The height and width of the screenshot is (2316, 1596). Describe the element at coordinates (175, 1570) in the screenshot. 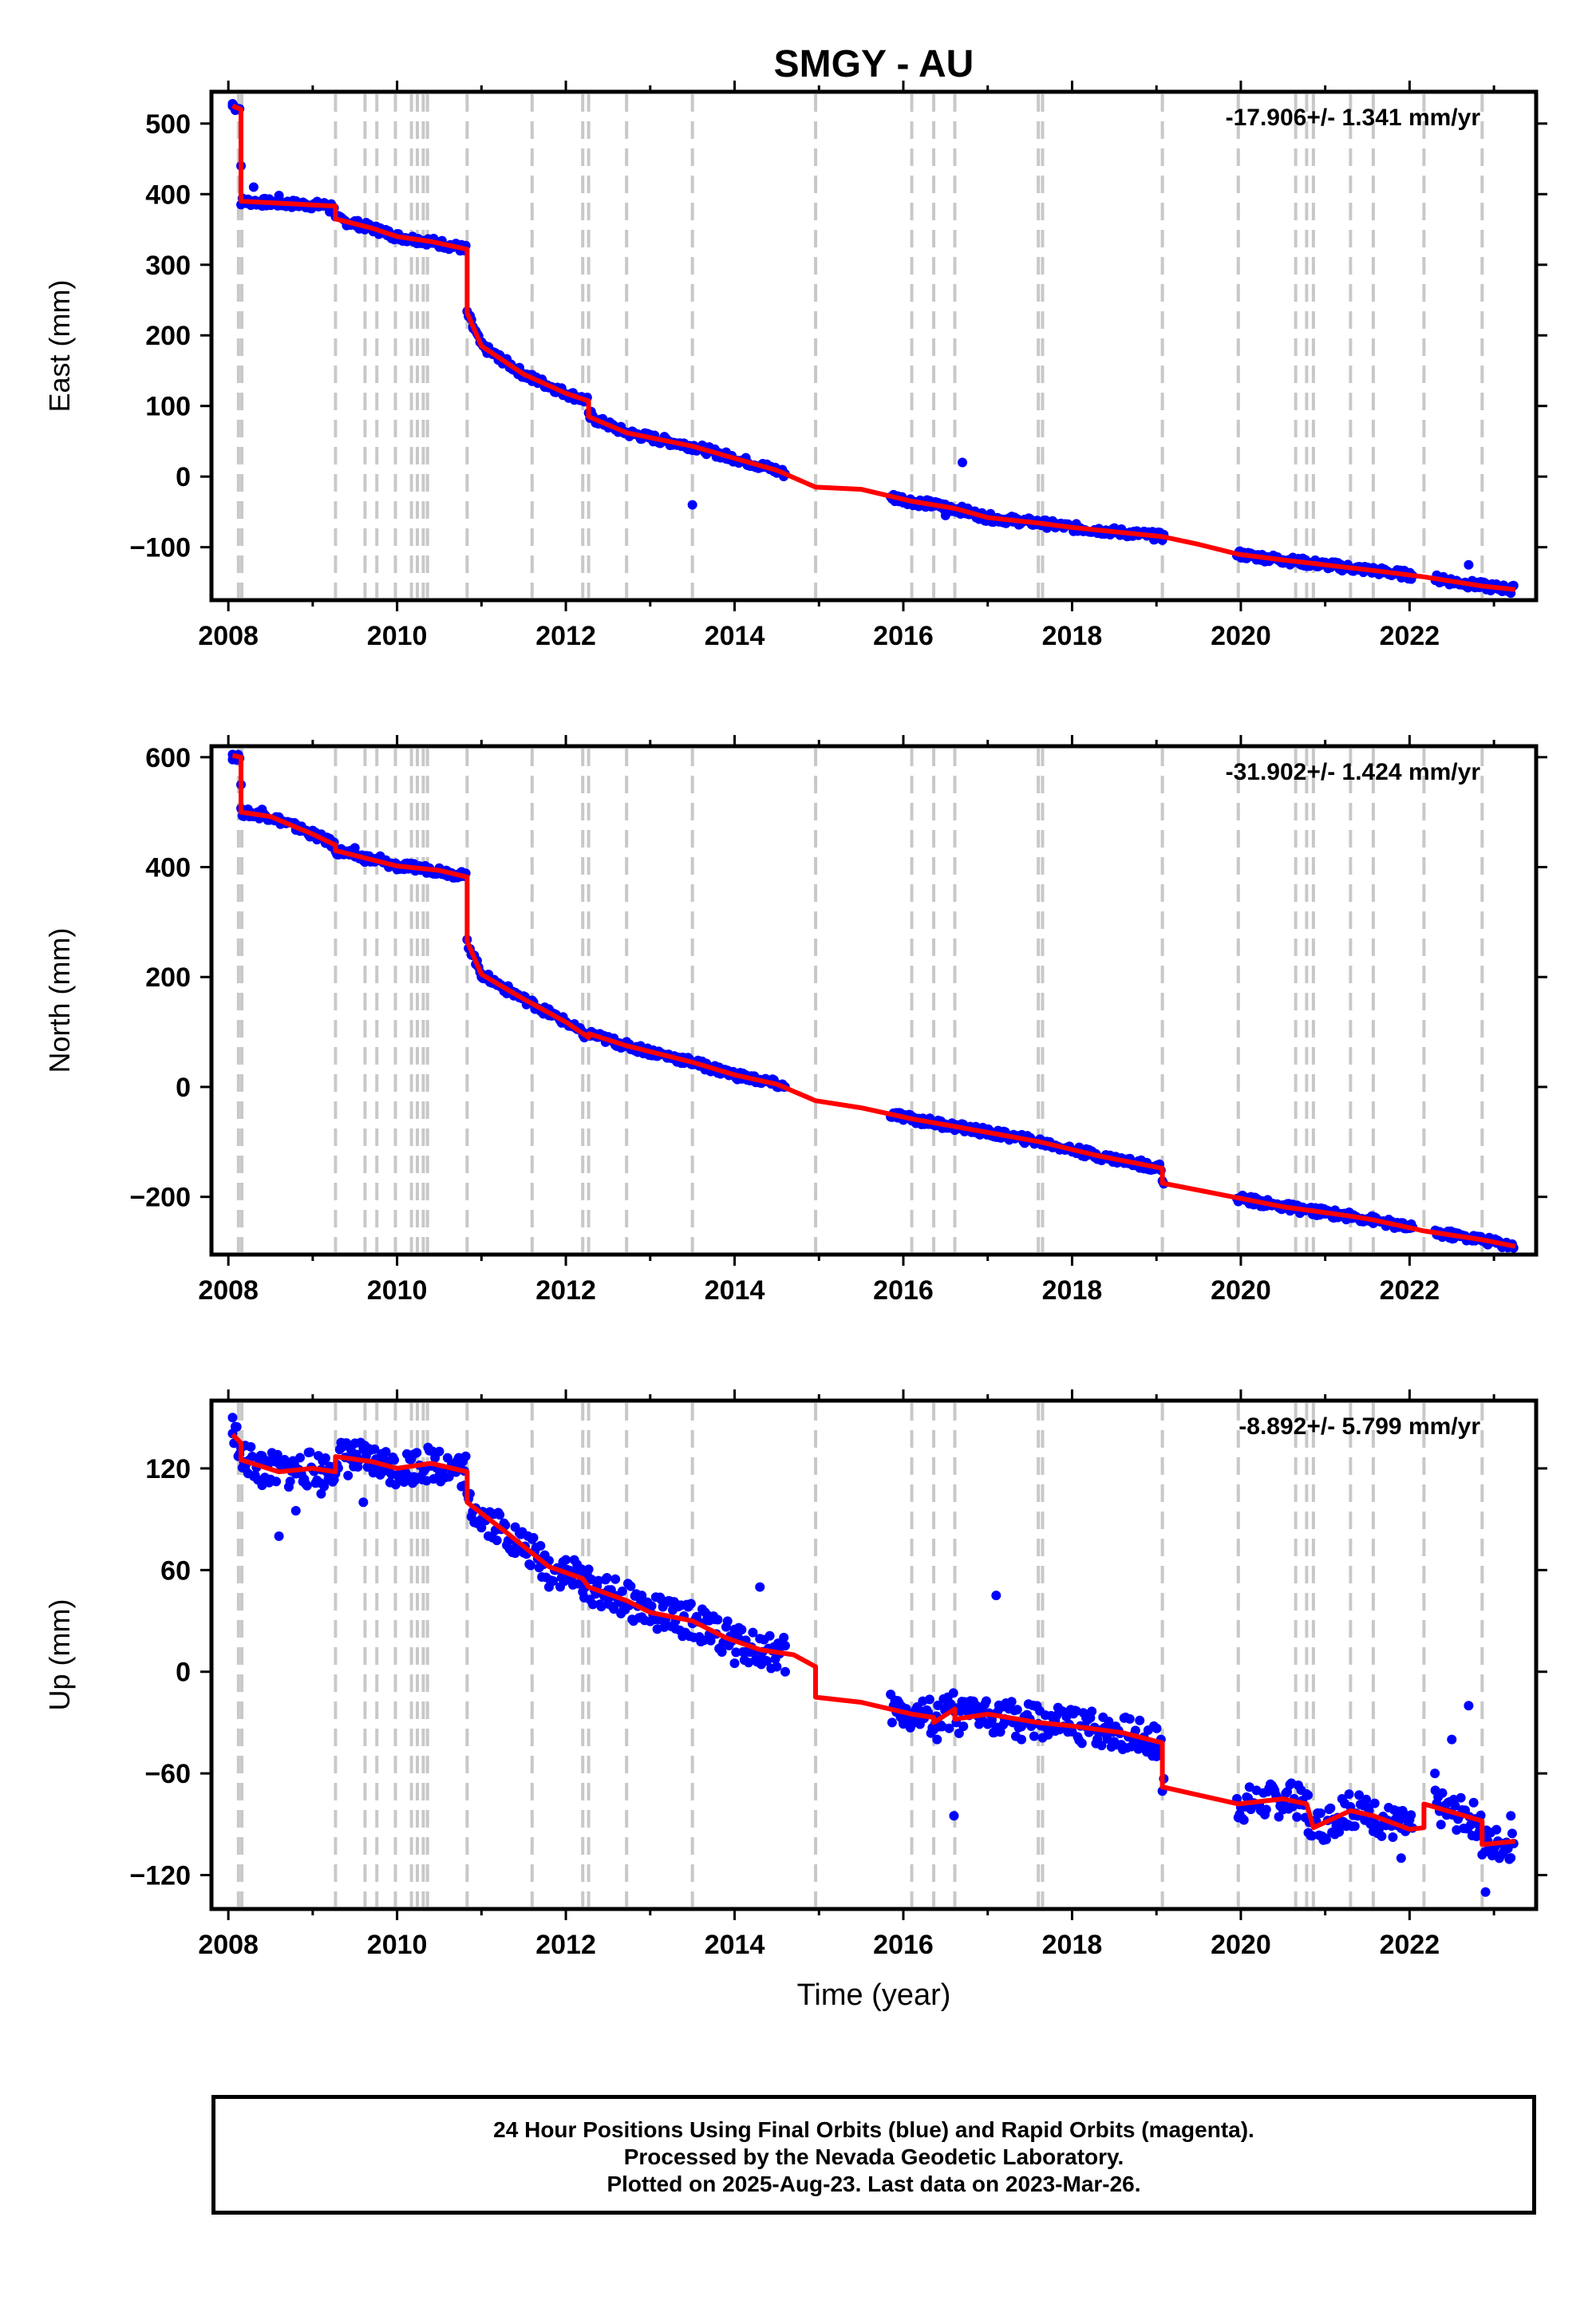

I see `y-tick-label: 60` at that location.